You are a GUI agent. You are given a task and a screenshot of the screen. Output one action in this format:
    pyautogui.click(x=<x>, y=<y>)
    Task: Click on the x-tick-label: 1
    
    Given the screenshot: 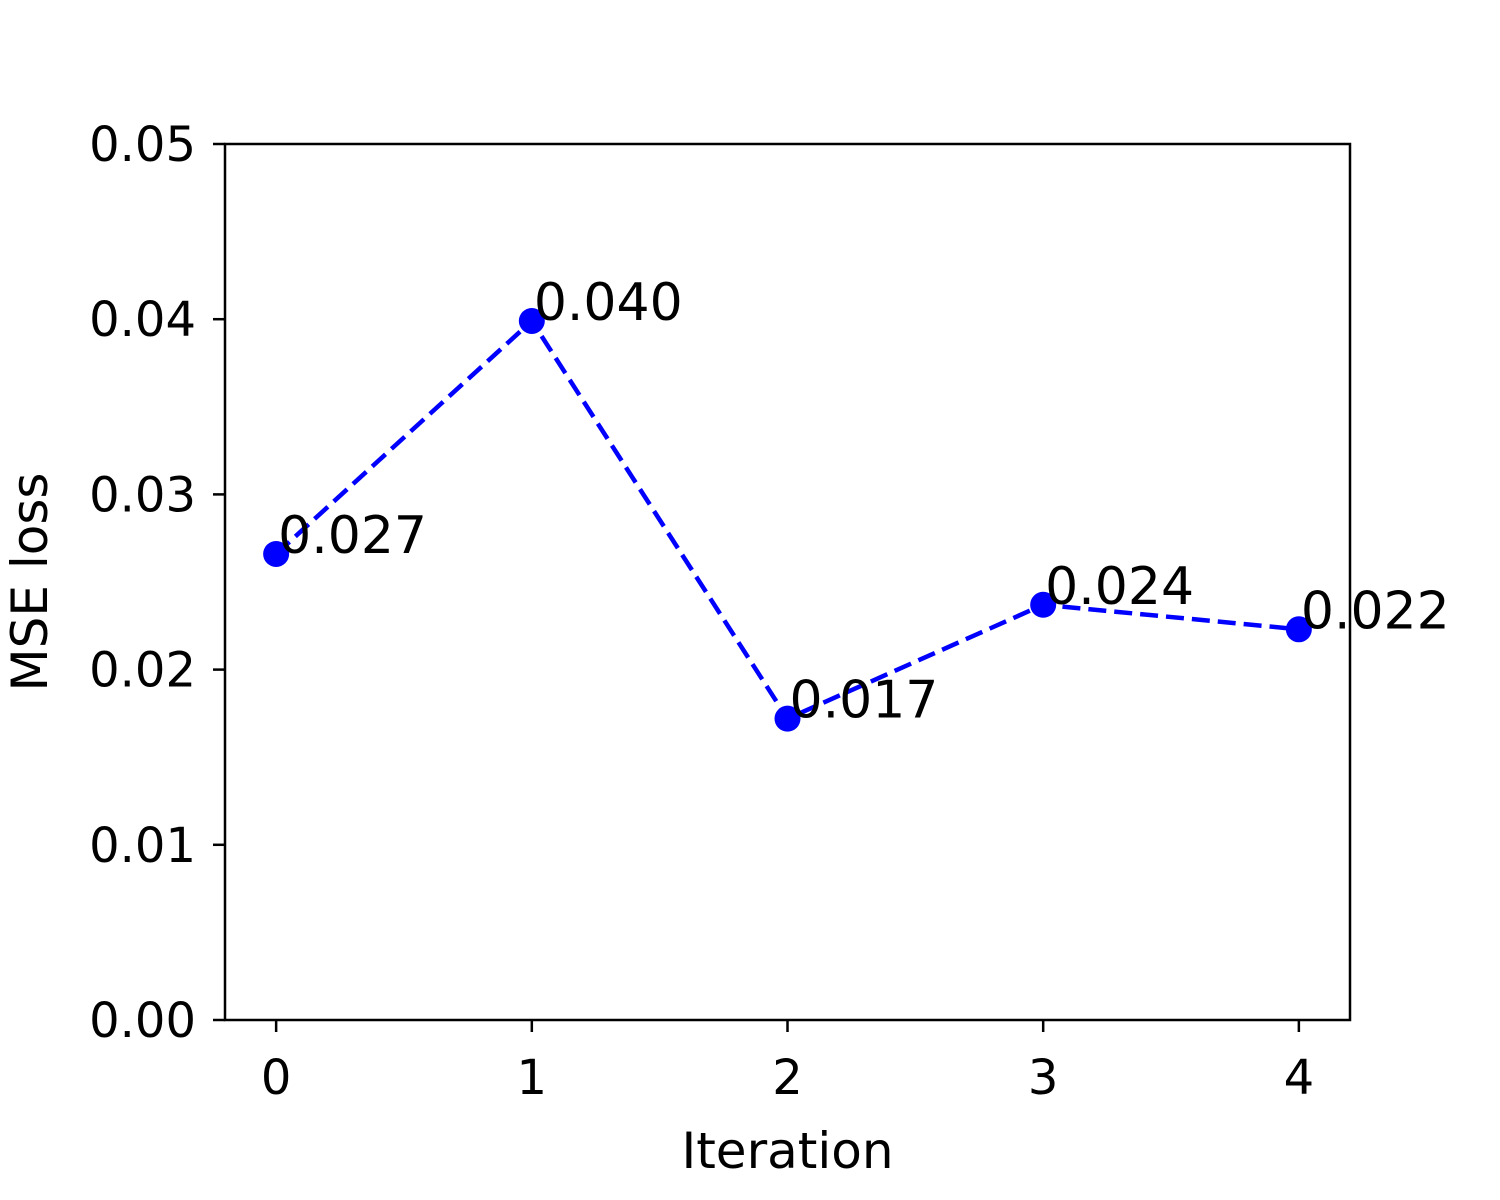 What is the action you would take?
    pyautogui.click(x=532, y=1078)
    